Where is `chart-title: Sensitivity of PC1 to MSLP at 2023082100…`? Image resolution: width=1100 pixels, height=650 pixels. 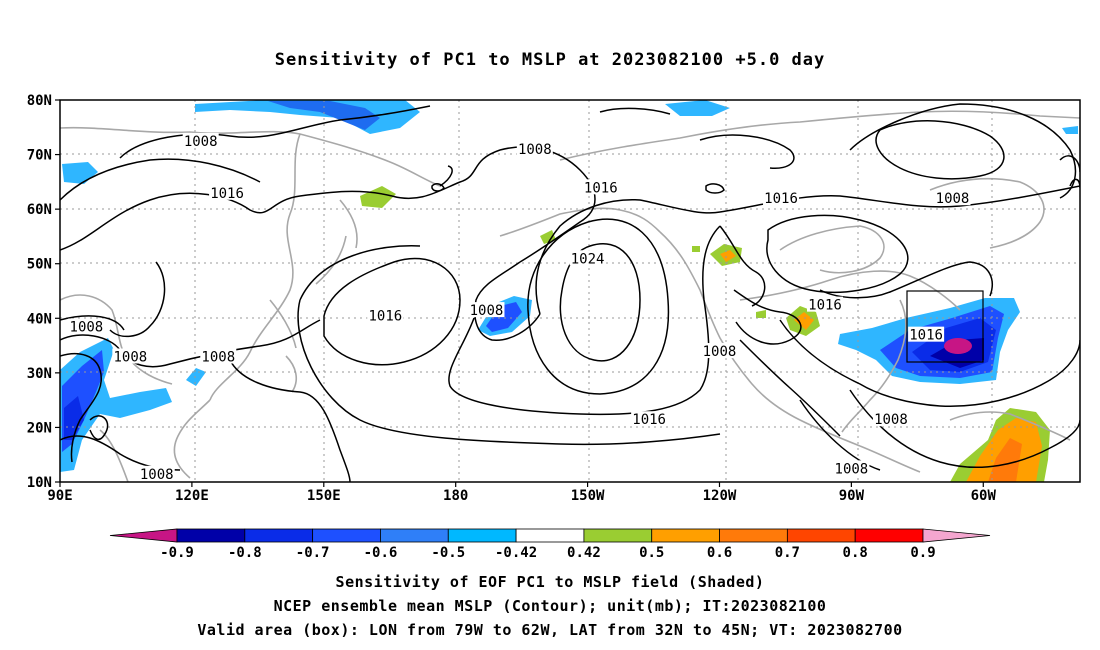 chart-title: Sensitivity of PC1 to MSLP at 2023082100… is located at coordinates (550, 60).